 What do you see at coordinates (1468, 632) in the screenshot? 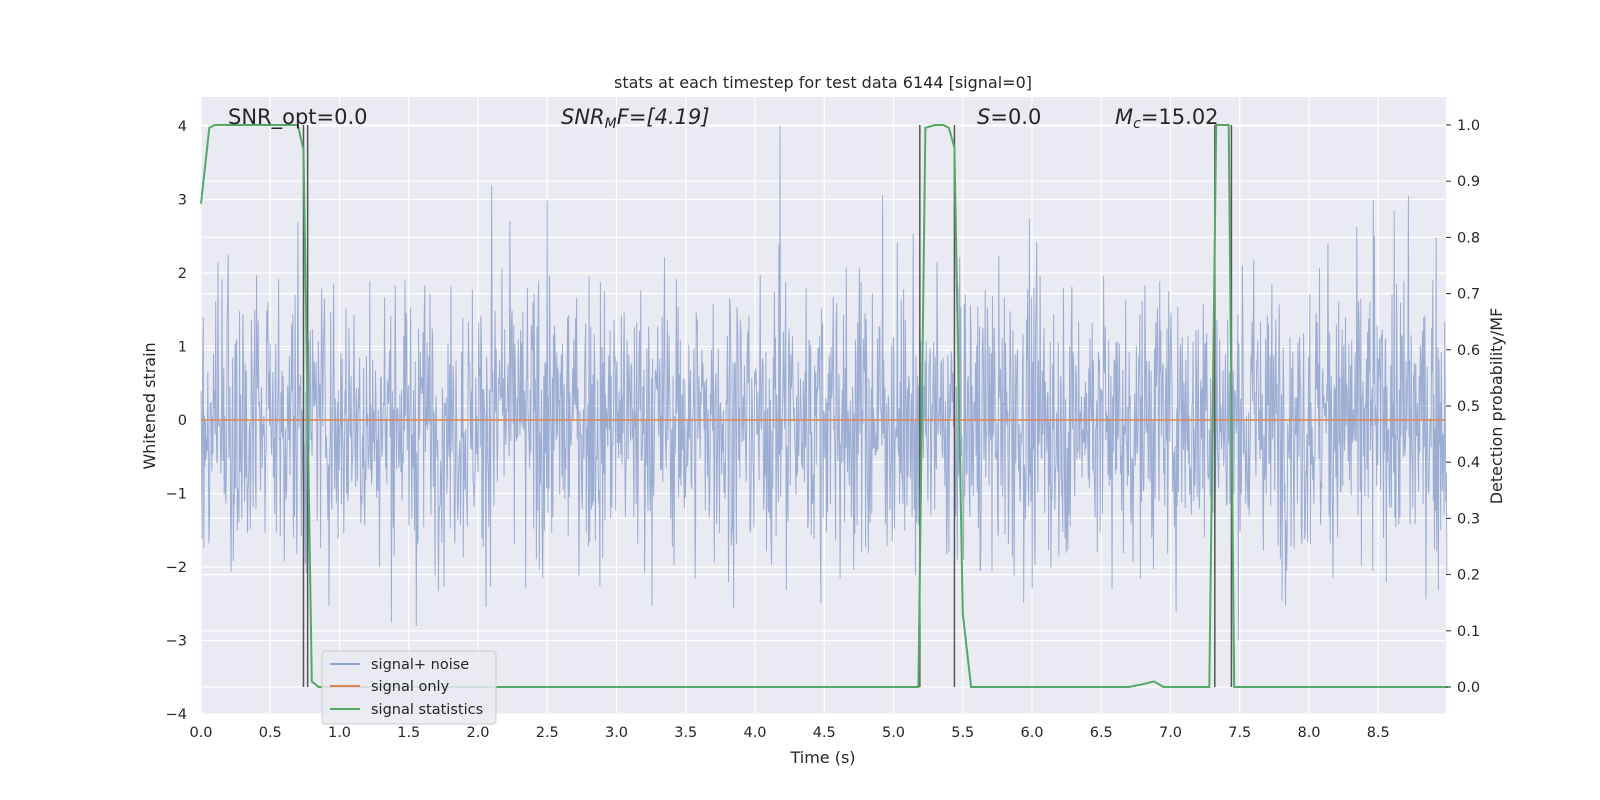
I see `right-y-tick-label: 0.1` at bounding box center [1468, 632].